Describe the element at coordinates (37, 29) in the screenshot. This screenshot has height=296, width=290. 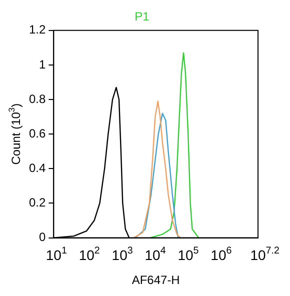
I see `y-tick-label: 1.2` at that location.